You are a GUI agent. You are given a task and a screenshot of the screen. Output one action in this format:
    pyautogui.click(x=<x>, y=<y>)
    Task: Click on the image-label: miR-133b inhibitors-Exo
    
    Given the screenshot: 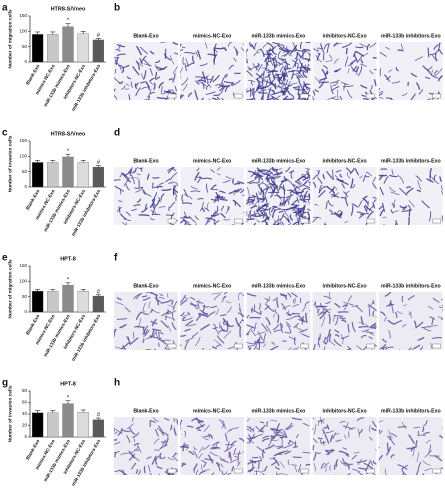 What is the action you would take?
    pyautogui.click(x=411, y=161)
    